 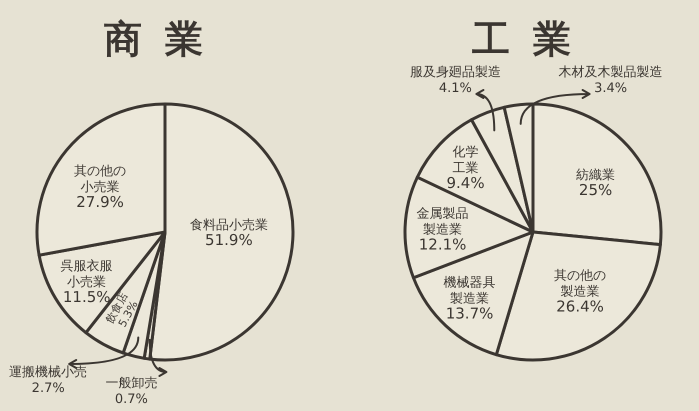 What do you see at coordinates (442, 245) in the screenshot?
I see `data-label: 12.1%` at bounding box center [442, 245].